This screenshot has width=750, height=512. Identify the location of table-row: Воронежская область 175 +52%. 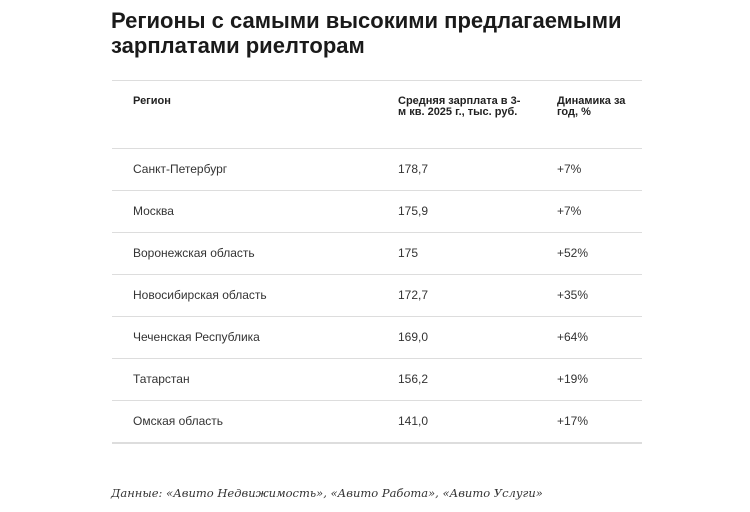
(377, 254).